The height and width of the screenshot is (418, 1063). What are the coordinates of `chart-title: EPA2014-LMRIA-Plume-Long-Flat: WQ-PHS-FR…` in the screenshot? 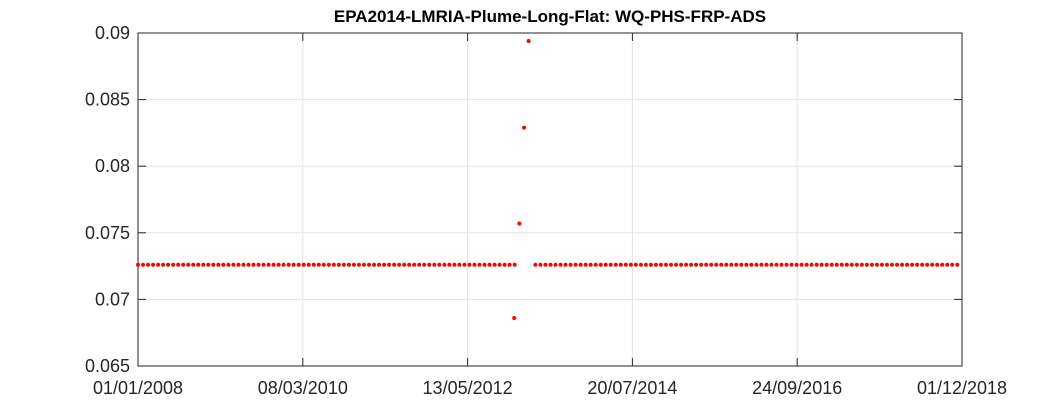 It's located at (550, 16).